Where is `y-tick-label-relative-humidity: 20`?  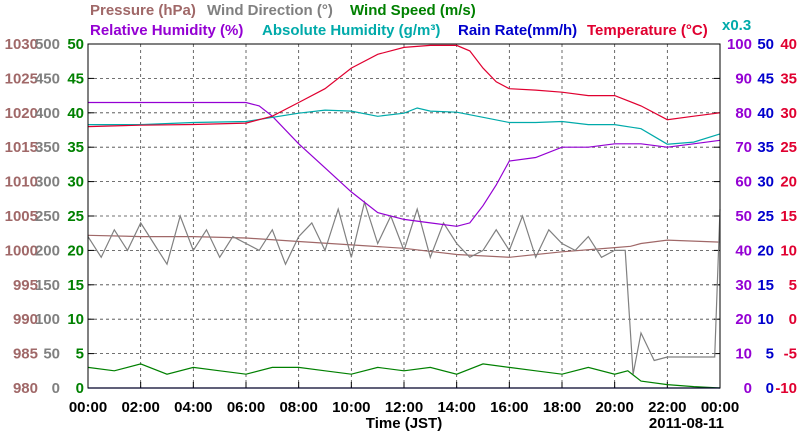
y-tick-label-relative-humidity: 20 is located at coordinates (743, 319).